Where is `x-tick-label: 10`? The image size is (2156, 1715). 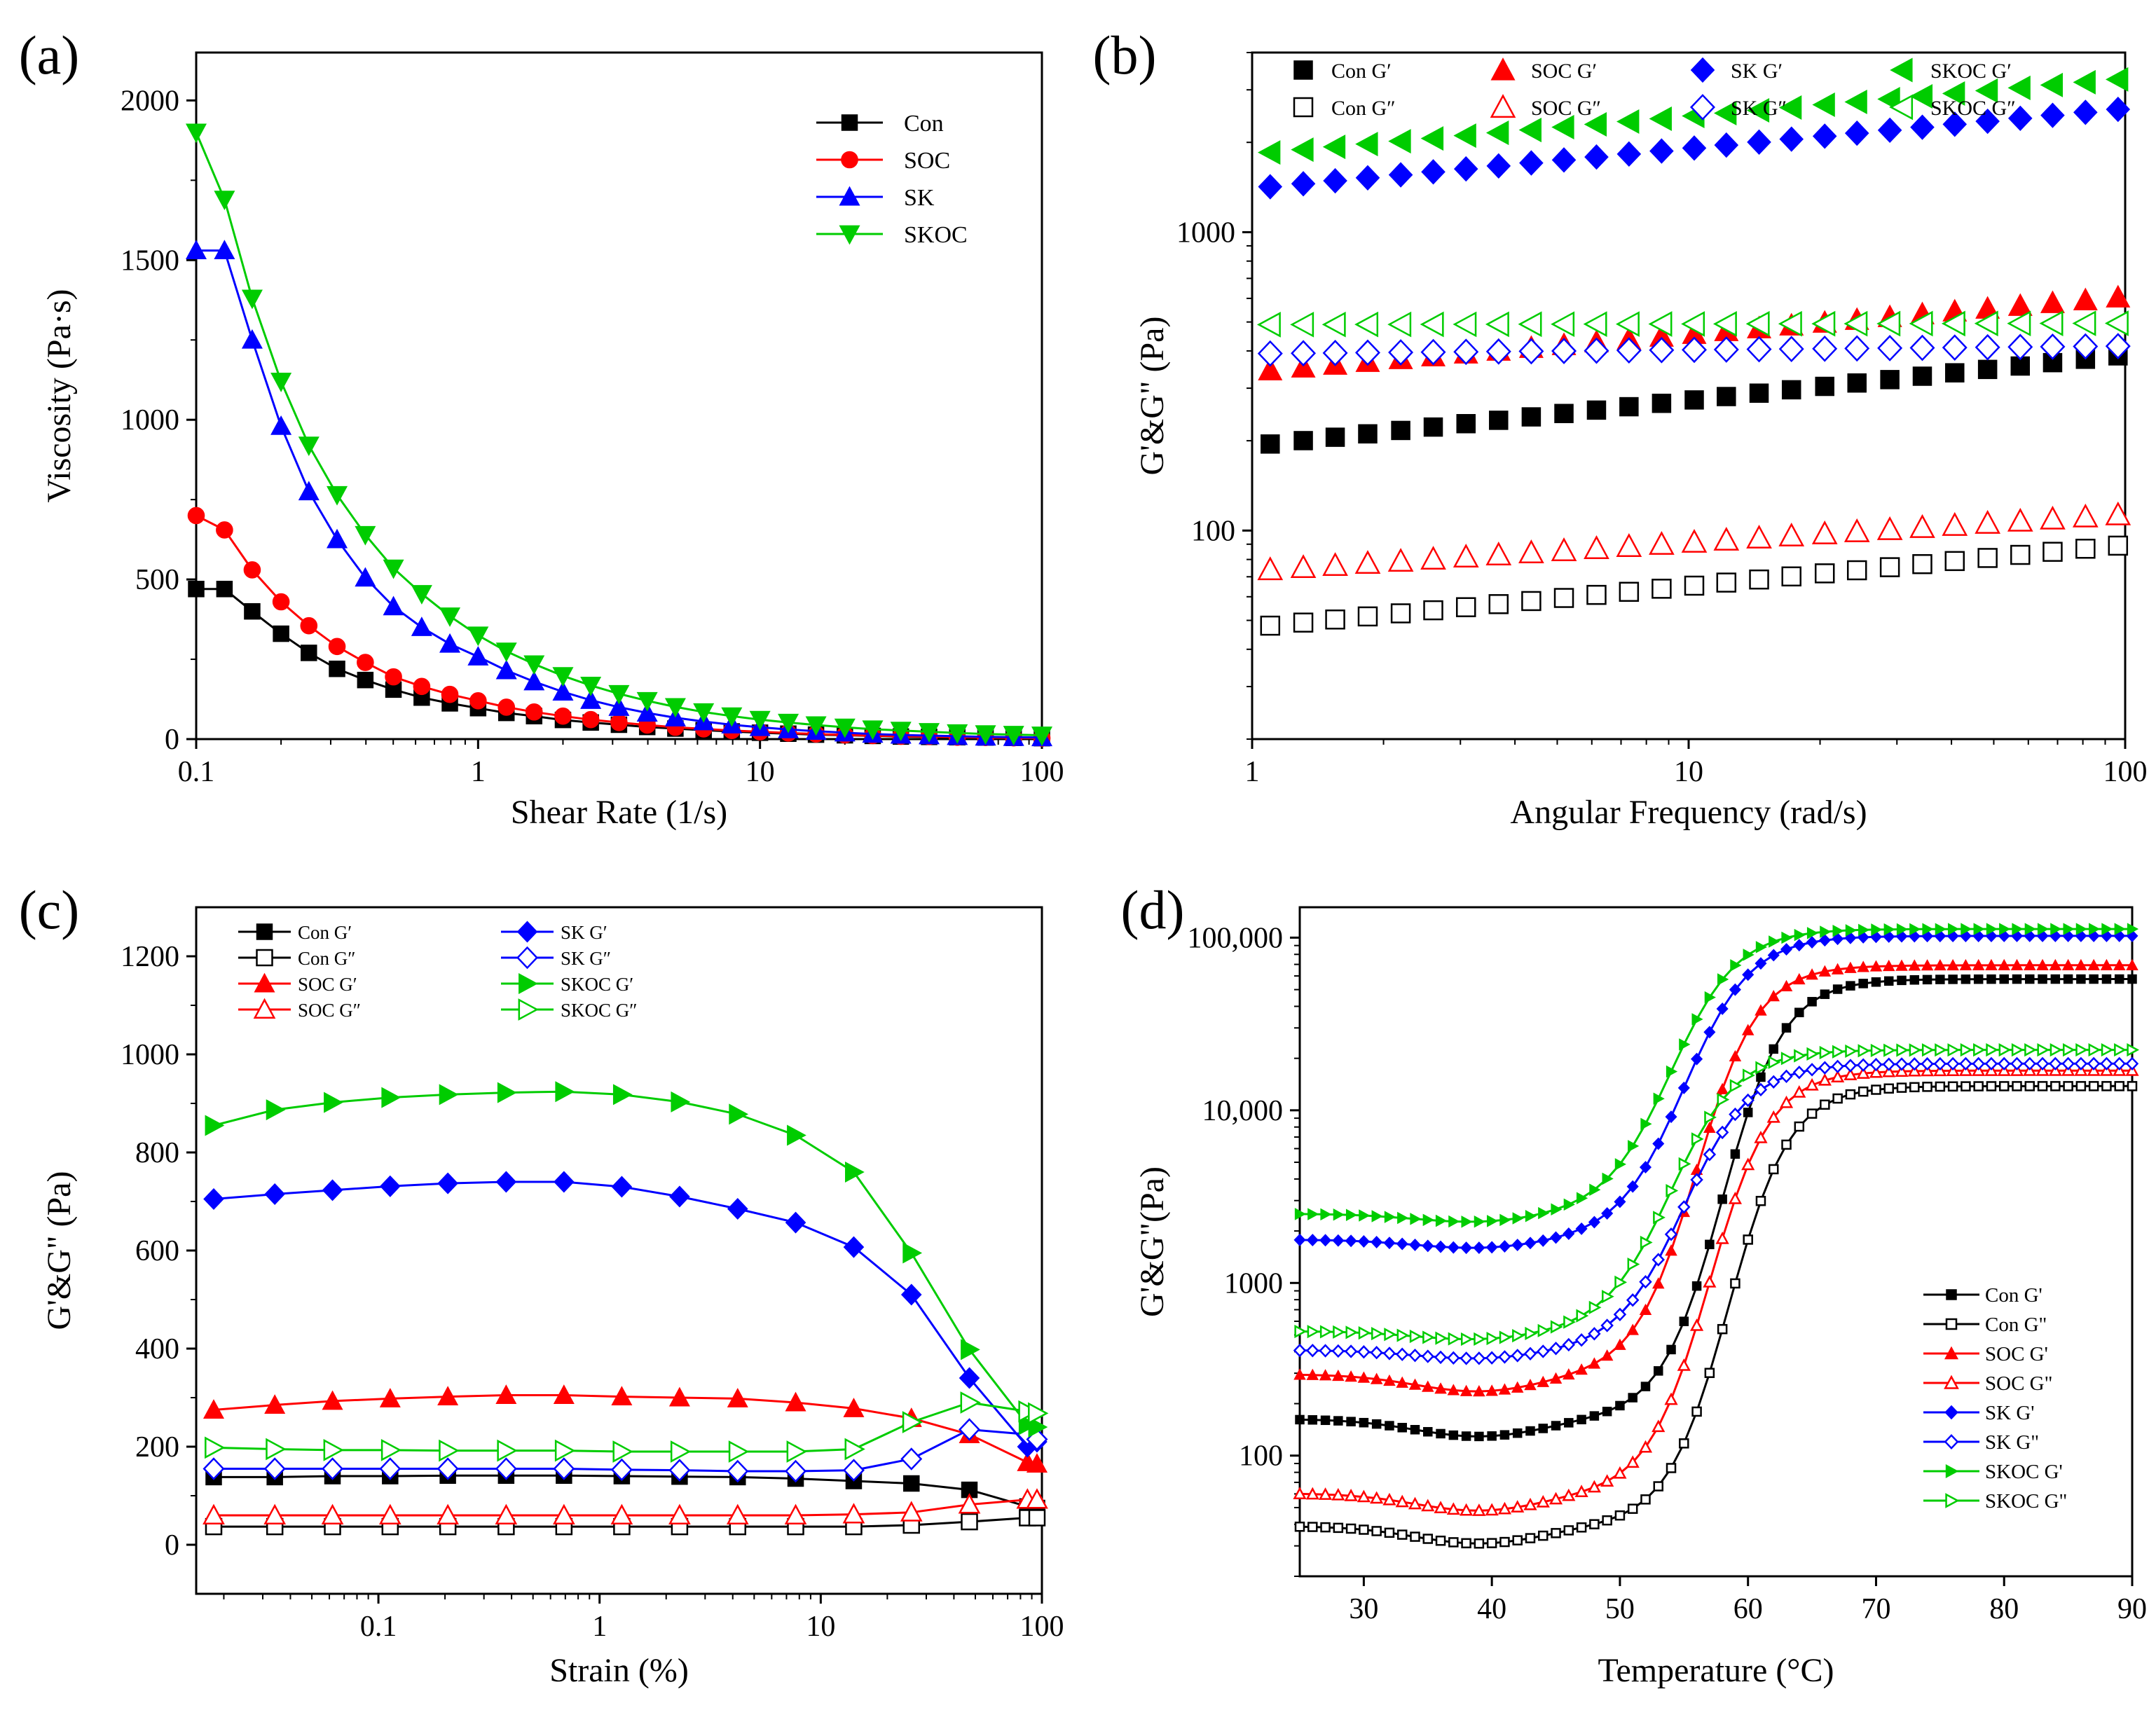
x-tick-label: 10 is located at coordinates (820, 1627).